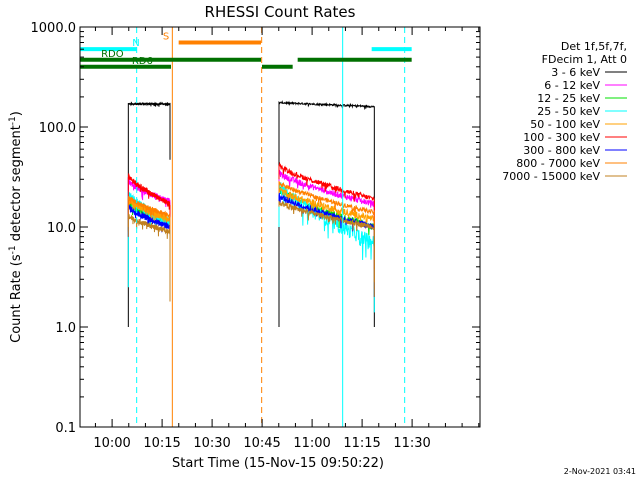 The image size is (640, 485). What do you see at coordinates (568, 111) in the screenshot?
I see `legend-entry-label: 25 - 50 keV` at bounding box center [568, 111].